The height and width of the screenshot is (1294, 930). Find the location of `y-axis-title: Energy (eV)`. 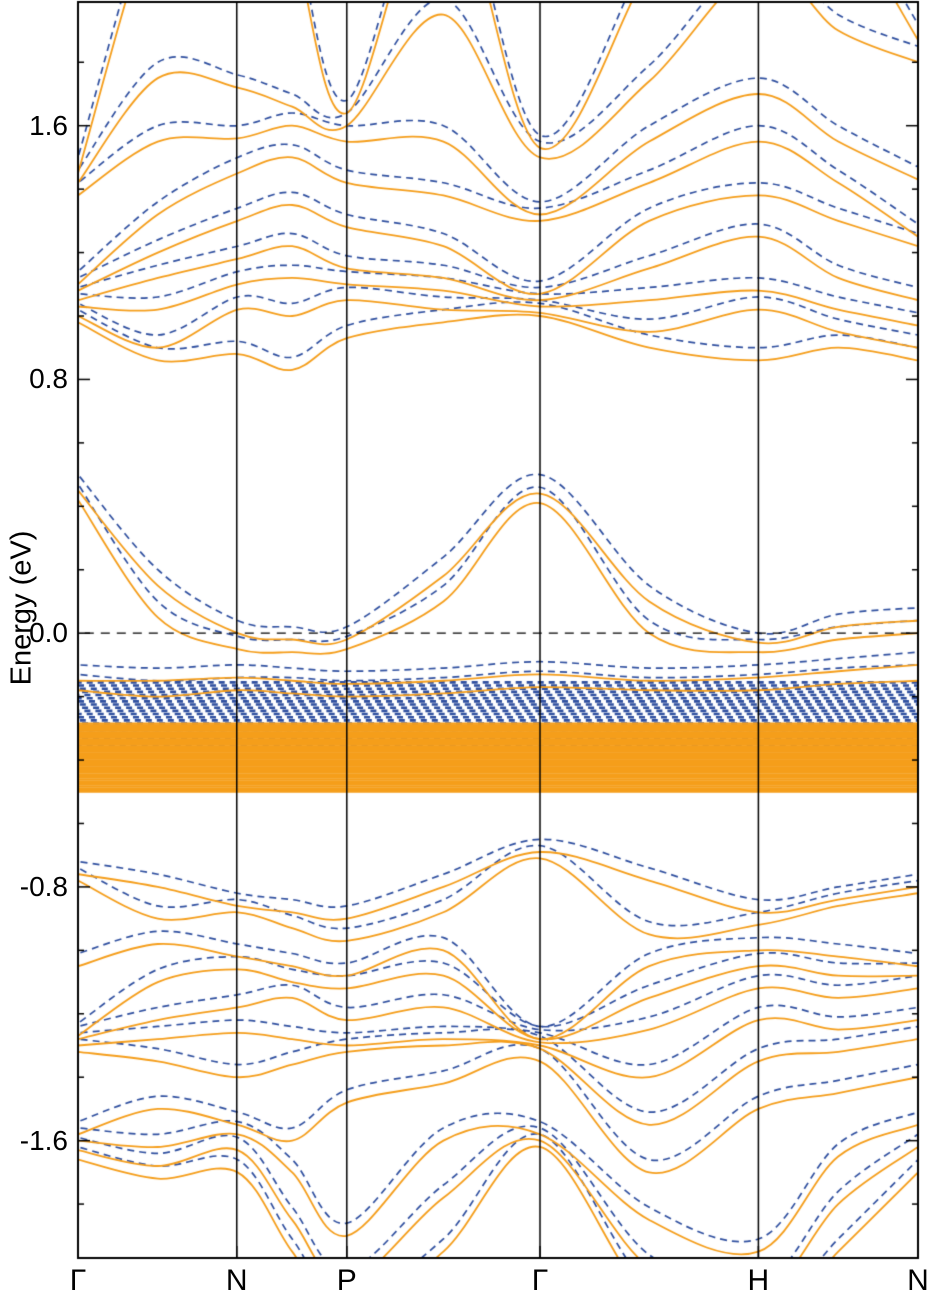

y-axis-title: Energy (eV) is located at coordinates (21, 608).